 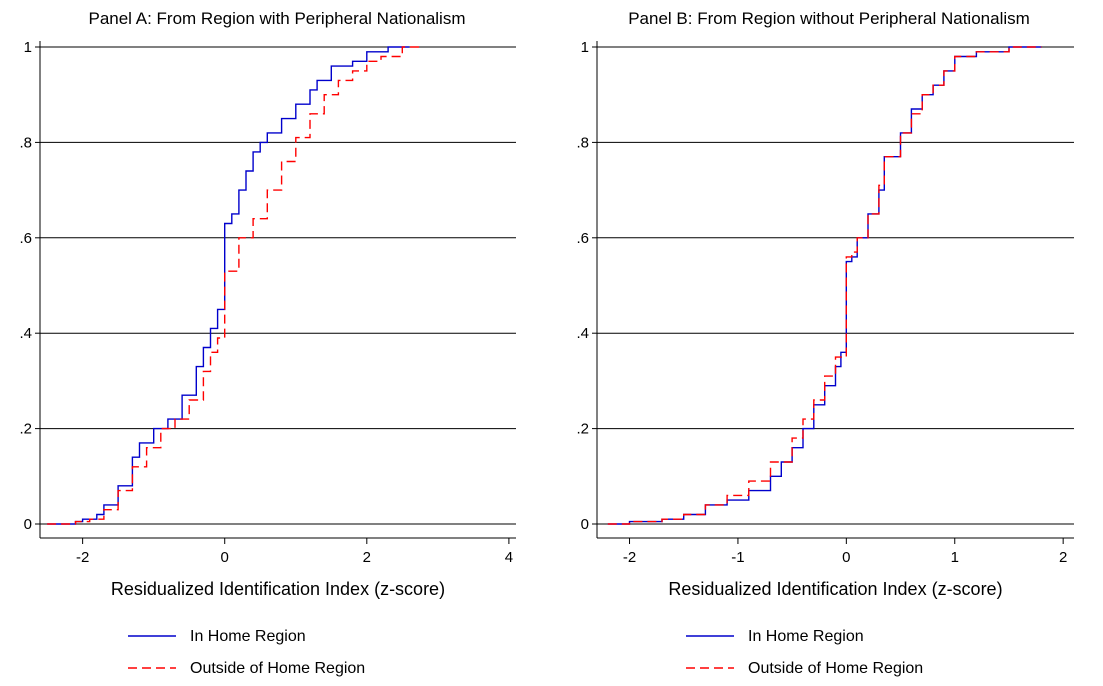 What do you see at coordinates (509, 557) in the screenshot?
I see `x-tick-label: 4` at bounding box center [509, 557].